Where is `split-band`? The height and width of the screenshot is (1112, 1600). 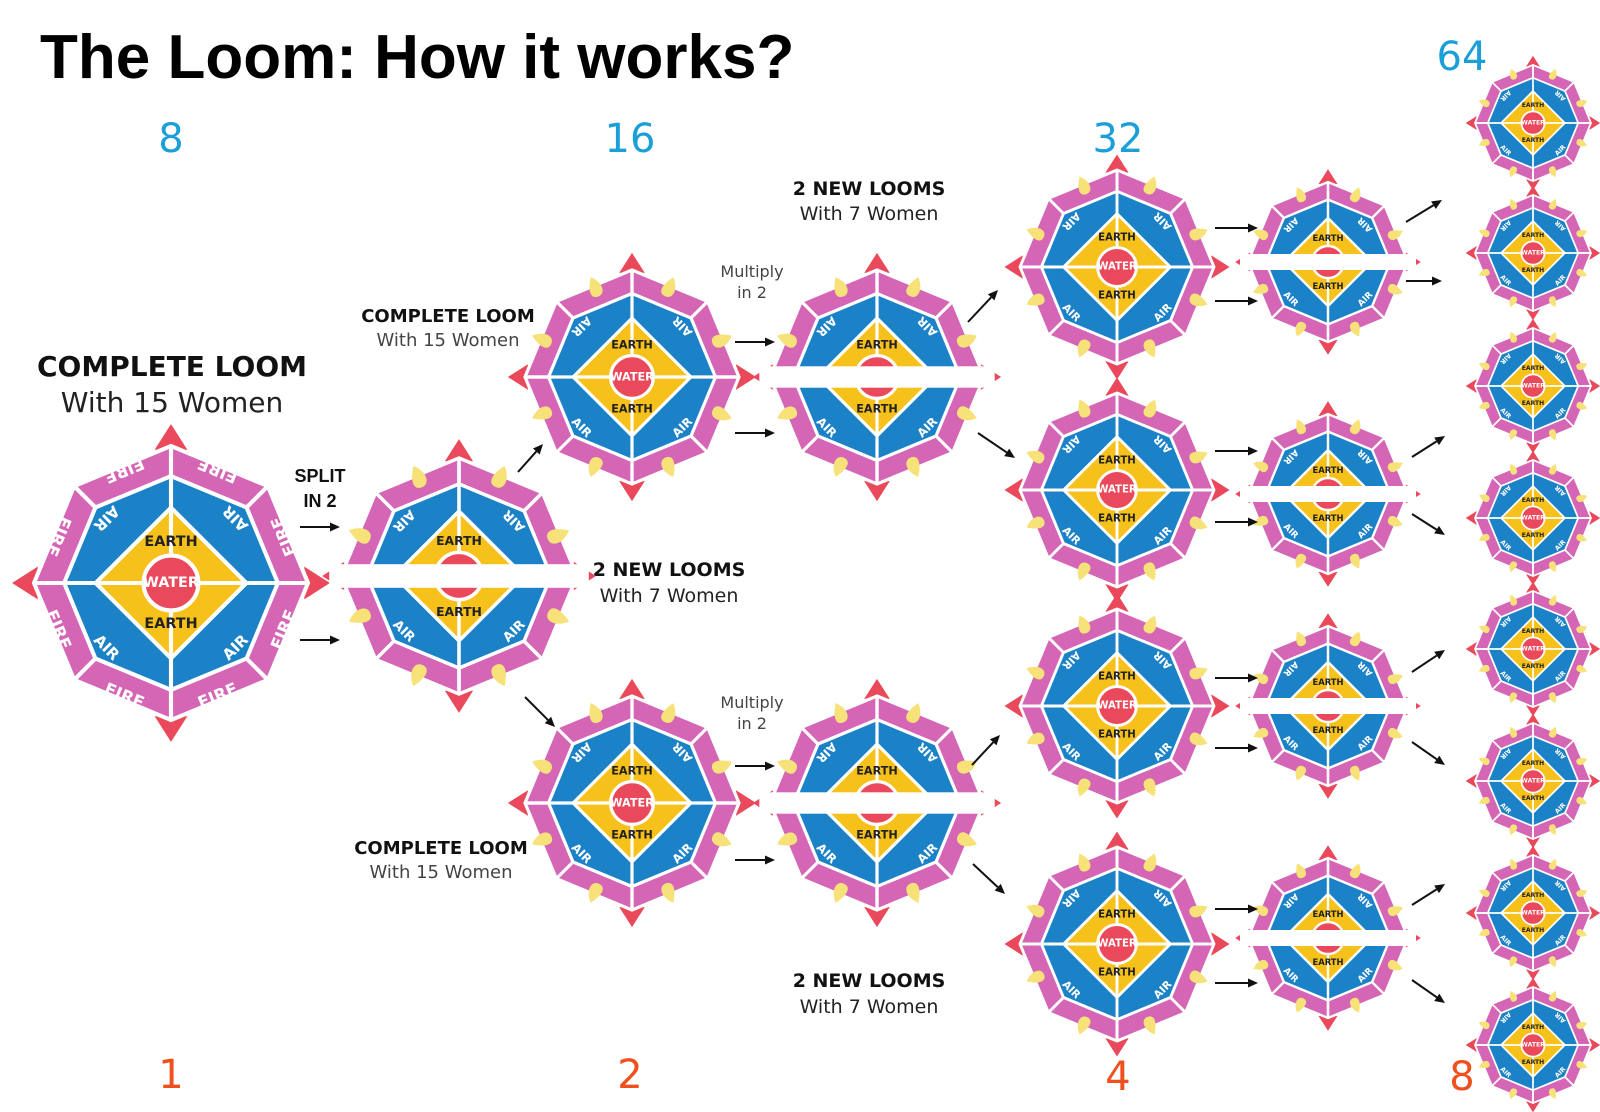 split-band is located at coordinates (1328, 706).